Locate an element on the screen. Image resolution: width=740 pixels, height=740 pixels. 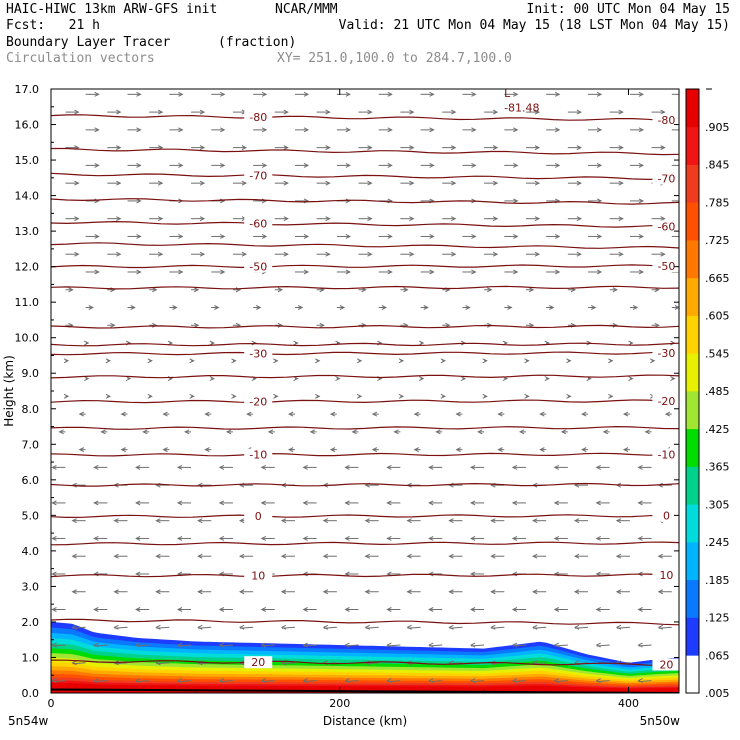
y-tick-label: 3.0 is located at coordinates (31, 586).